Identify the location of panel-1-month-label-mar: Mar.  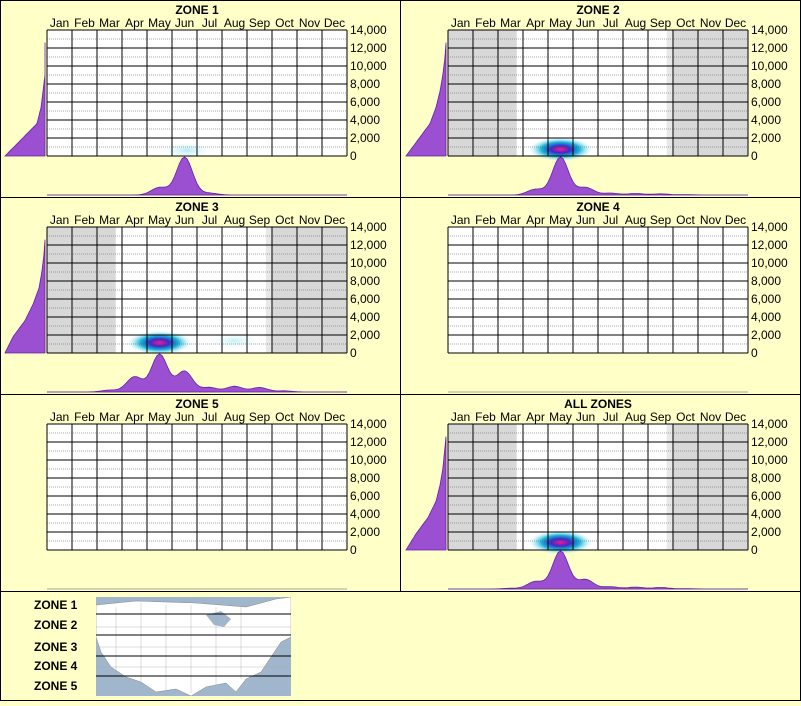
(109, 23).